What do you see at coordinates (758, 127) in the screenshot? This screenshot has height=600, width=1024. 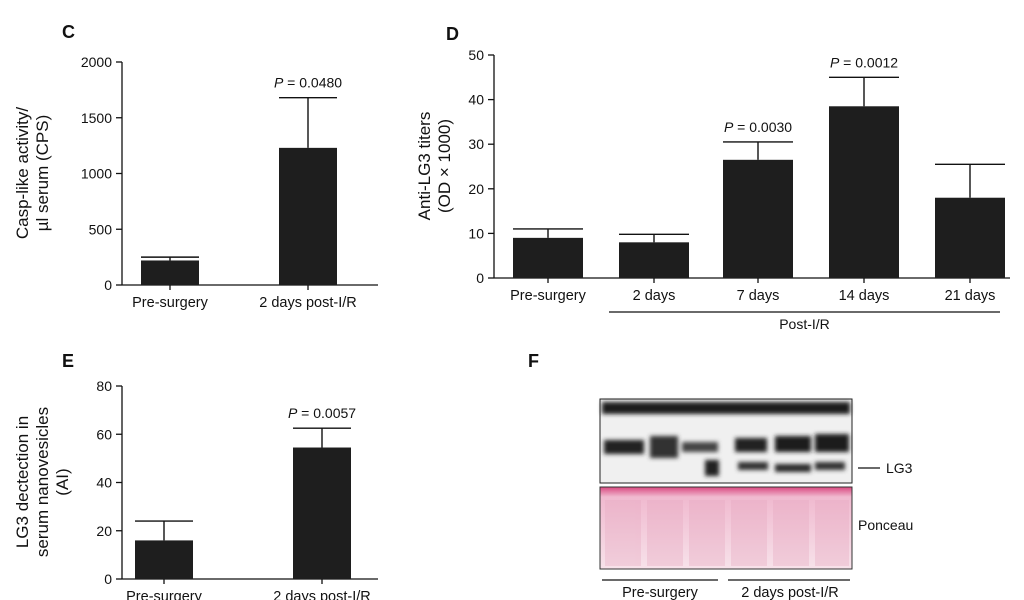 I see `p-value-d-2: P = 0.0030` at bounding box center [758, 127].